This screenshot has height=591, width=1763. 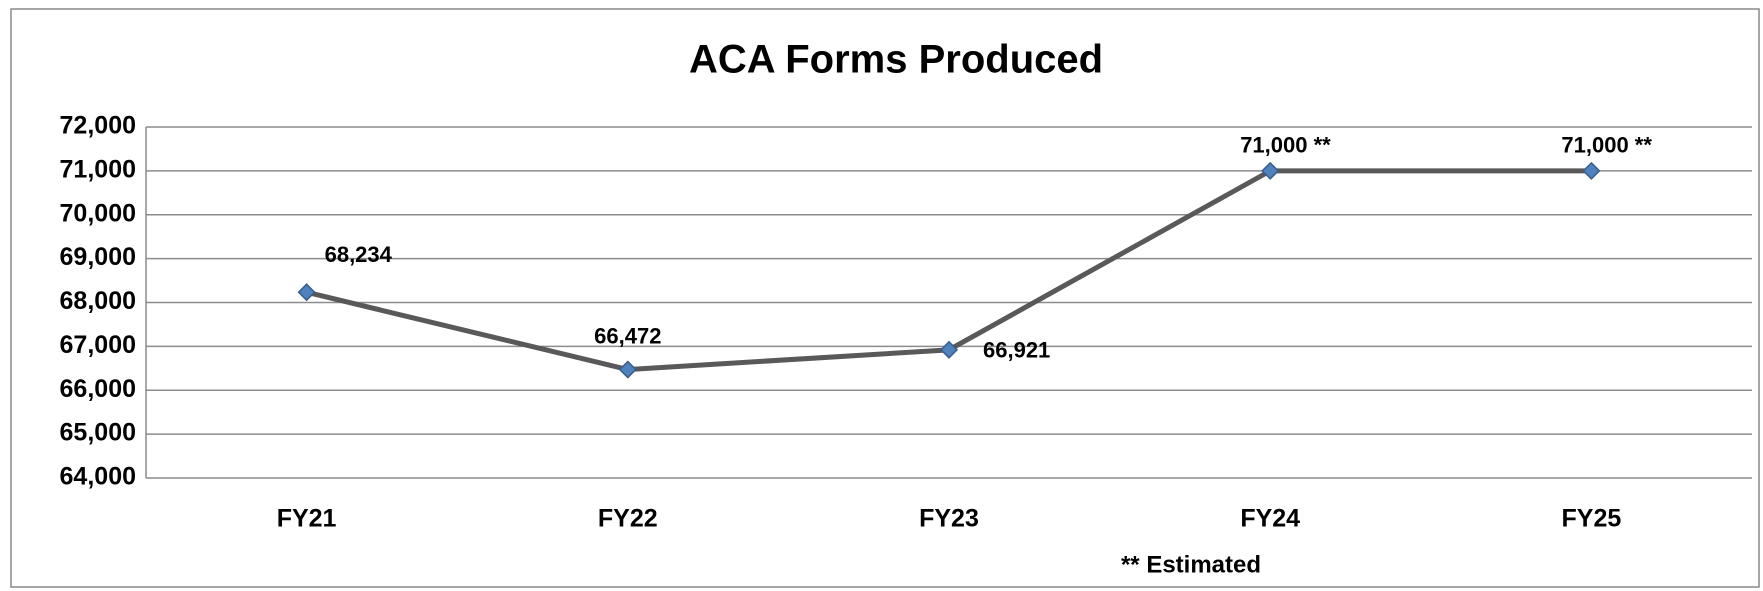 I want to click on x-tick-label: FY24, so click(x=1270, y=519).